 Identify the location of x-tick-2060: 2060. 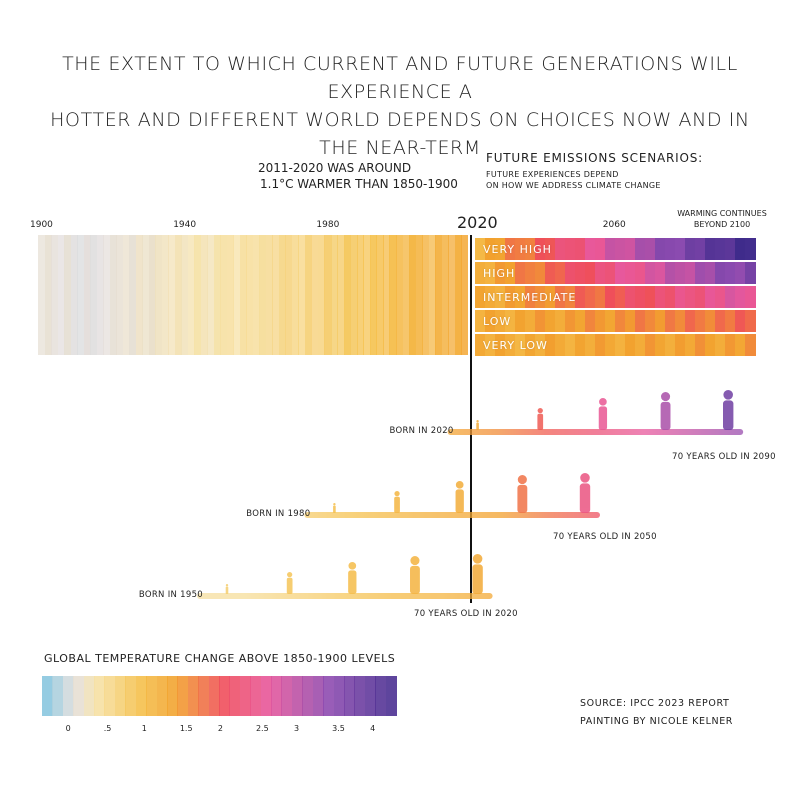
(614, 225).